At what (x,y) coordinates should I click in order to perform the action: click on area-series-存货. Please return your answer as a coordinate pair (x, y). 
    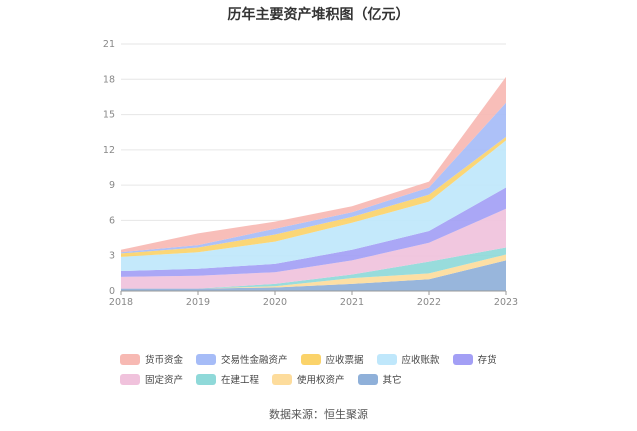
    Looking at the image, I should click on (313, 232).